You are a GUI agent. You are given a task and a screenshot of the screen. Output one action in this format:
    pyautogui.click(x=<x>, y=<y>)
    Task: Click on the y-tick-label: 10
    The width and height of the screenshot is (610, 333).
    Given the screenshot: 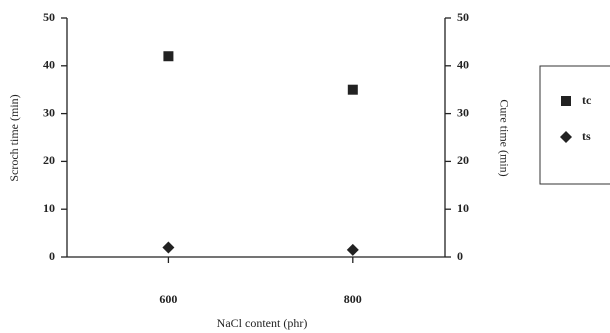 What is the action you would take?
    pyautogui.click(x=49, y=208)
    